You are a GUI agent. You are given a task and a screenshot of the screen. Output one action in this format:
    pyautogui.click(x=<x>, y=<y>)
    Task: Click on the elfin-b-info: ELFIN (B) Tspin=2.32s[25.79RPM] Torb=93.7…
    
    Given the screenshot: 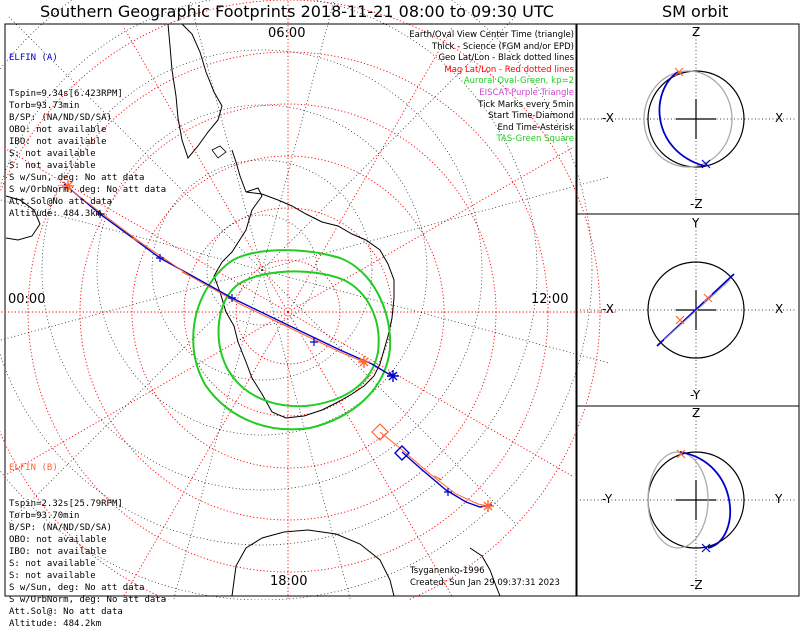 What is the action you would take?
    pyautogui.click(x=87, y=540)
    